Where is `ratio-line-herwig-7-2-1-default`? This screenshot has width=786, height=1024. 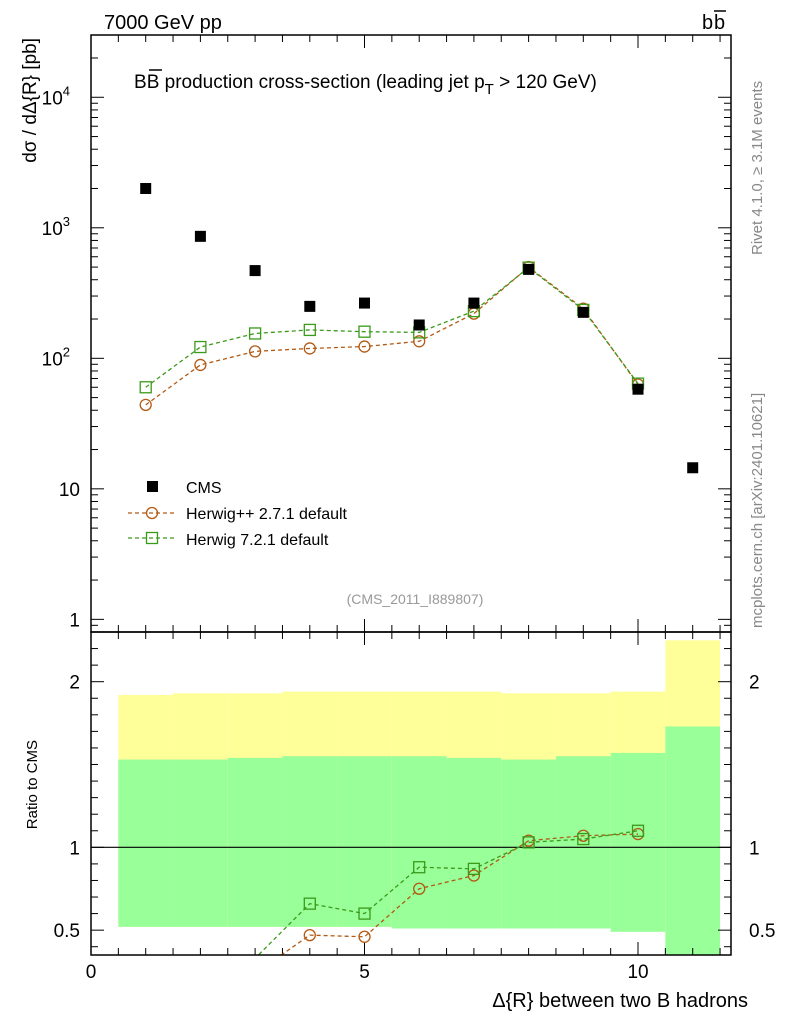
ratio-line-herwig-7-2-1-default is located at coordinates (448, 892).